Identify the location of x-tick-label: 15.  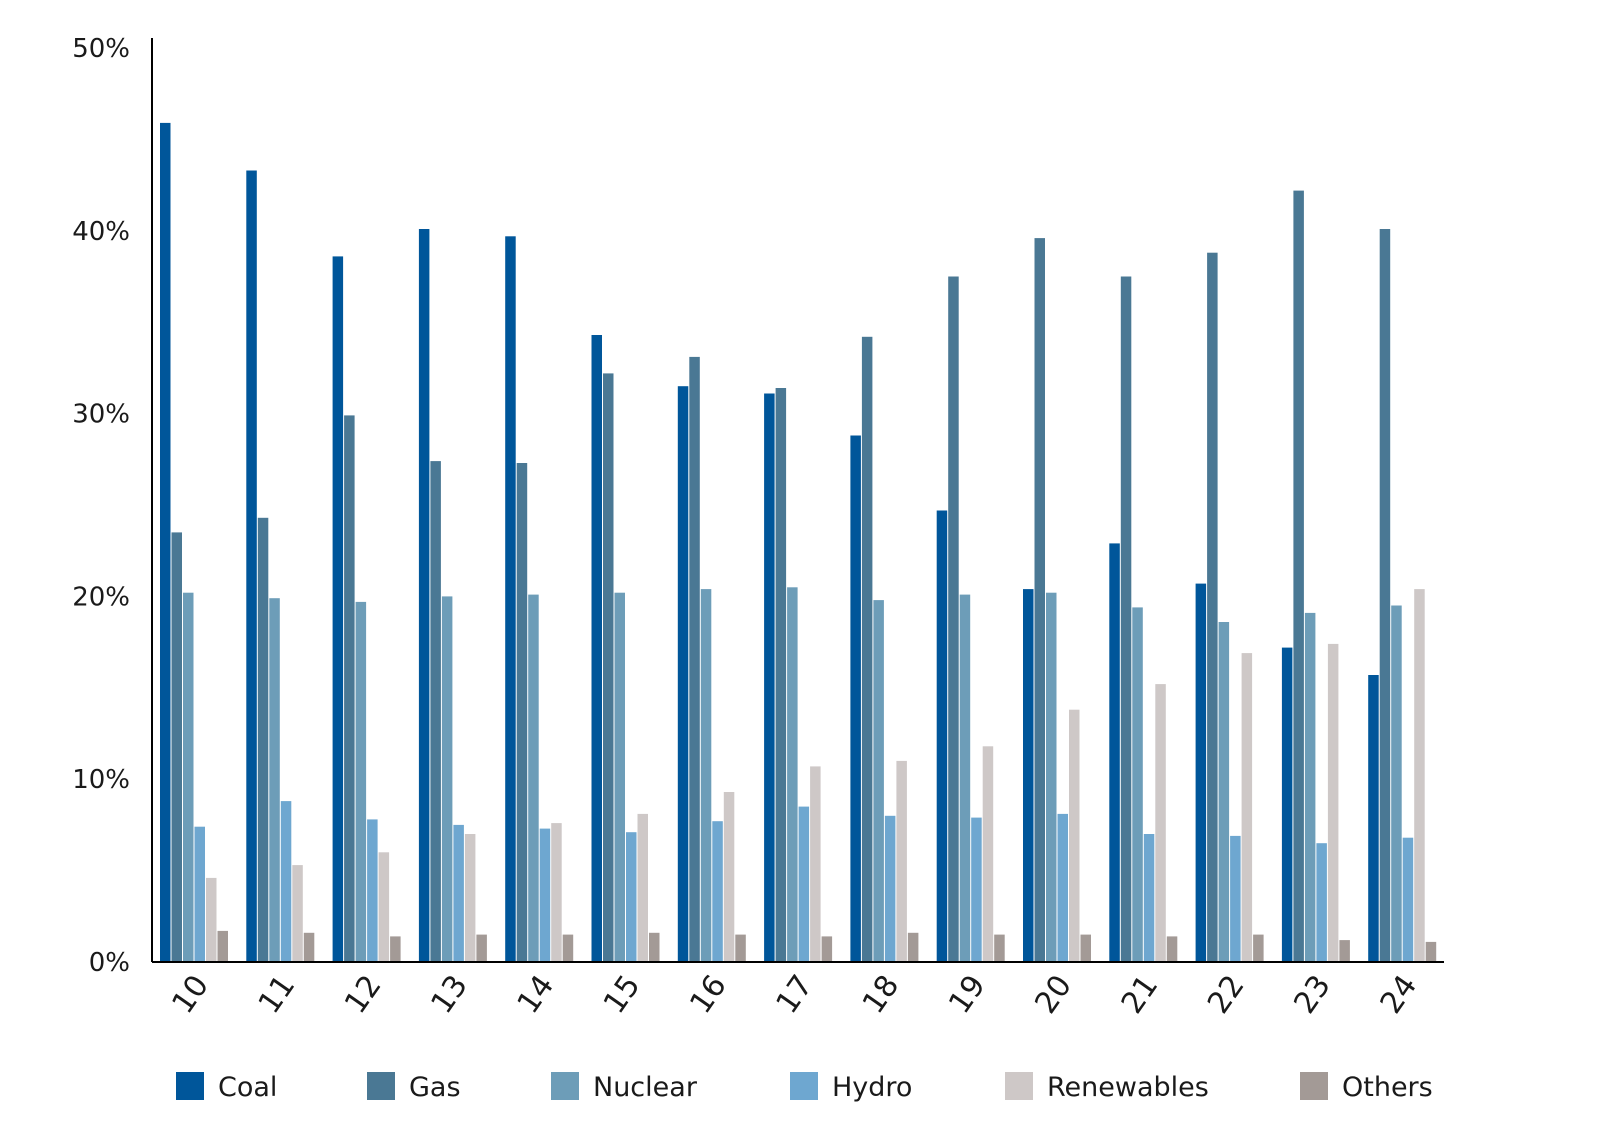
(622, 994).